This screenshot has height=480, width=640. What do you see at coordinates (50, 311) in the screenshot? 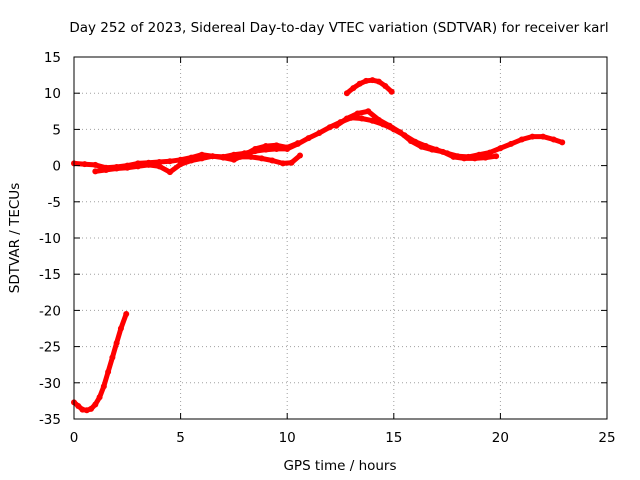
I see `y-tick-label: -20` at bounding box center [50, 311].